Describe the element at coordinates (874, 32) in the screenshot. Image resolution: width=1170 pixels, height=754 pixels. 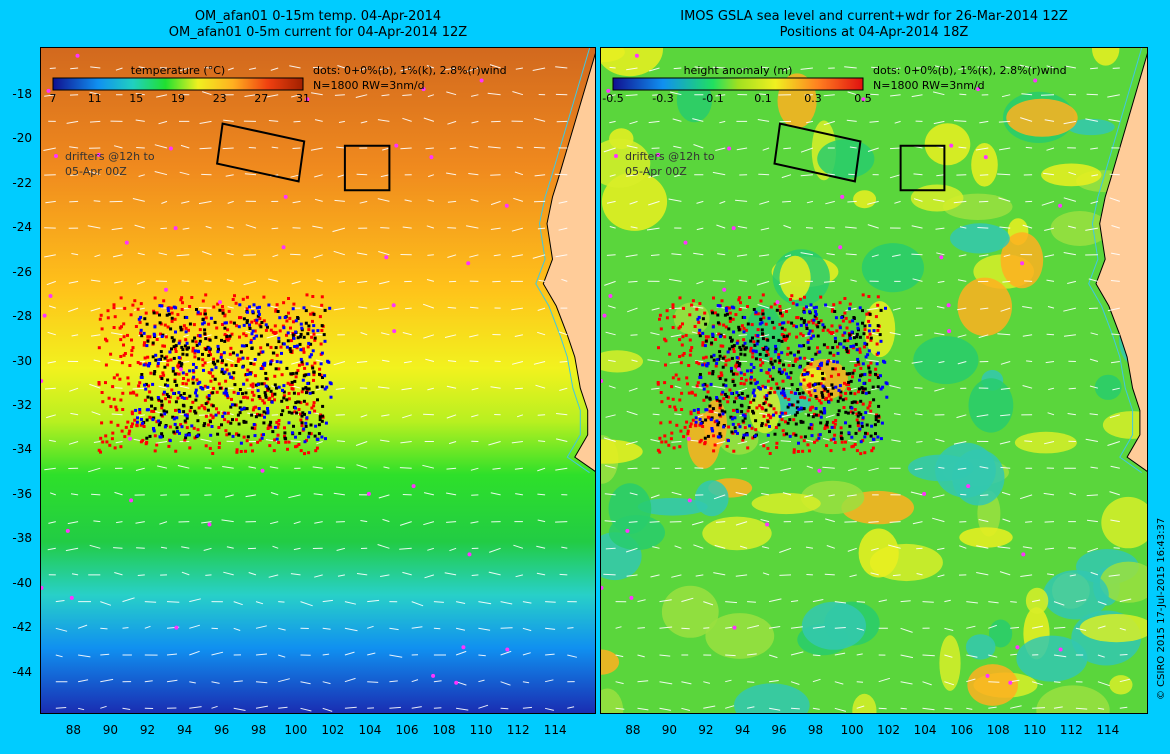
I see `right-title-line2: Positions at 04-Apr-2014 18Z` at that location.